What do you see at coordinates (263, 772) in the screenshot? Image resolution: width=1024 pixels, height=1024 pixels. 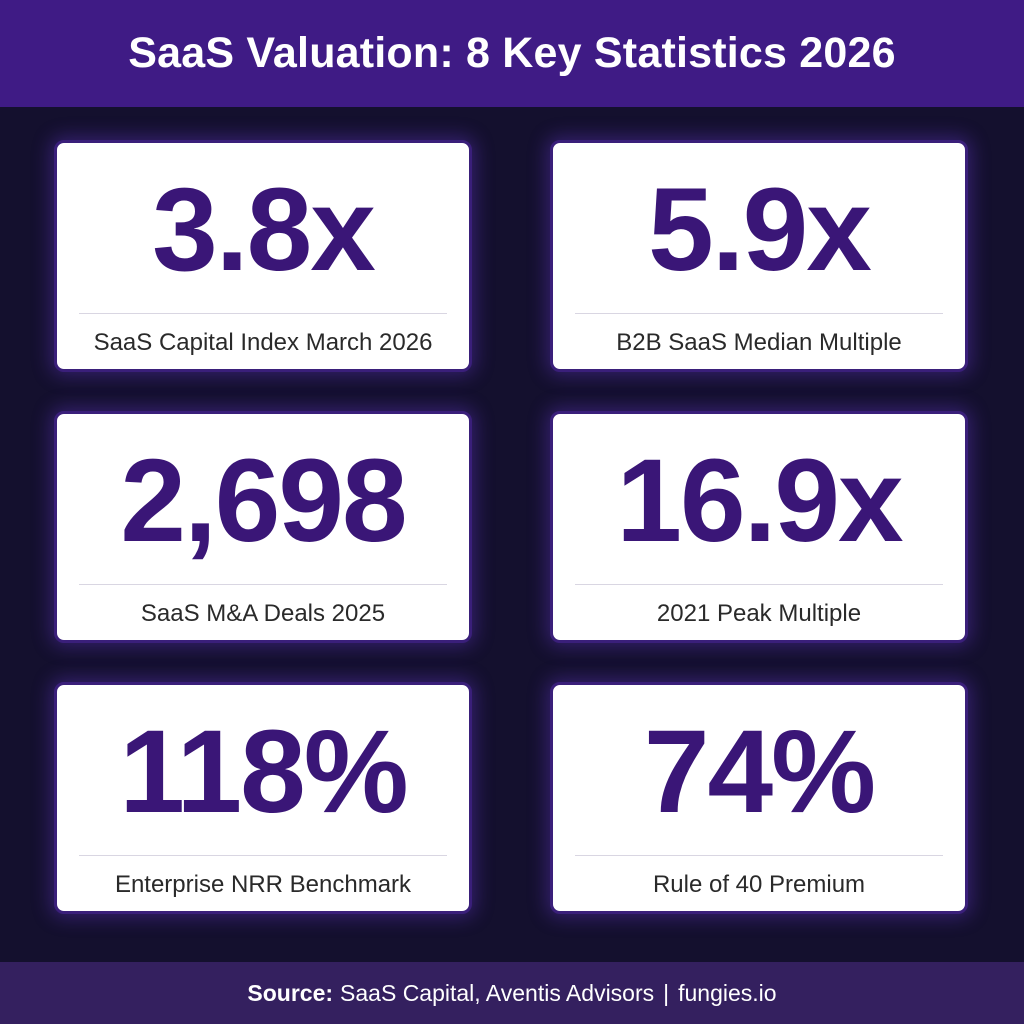 I see `stat-value: 118%` at bounding box center [263, 772].